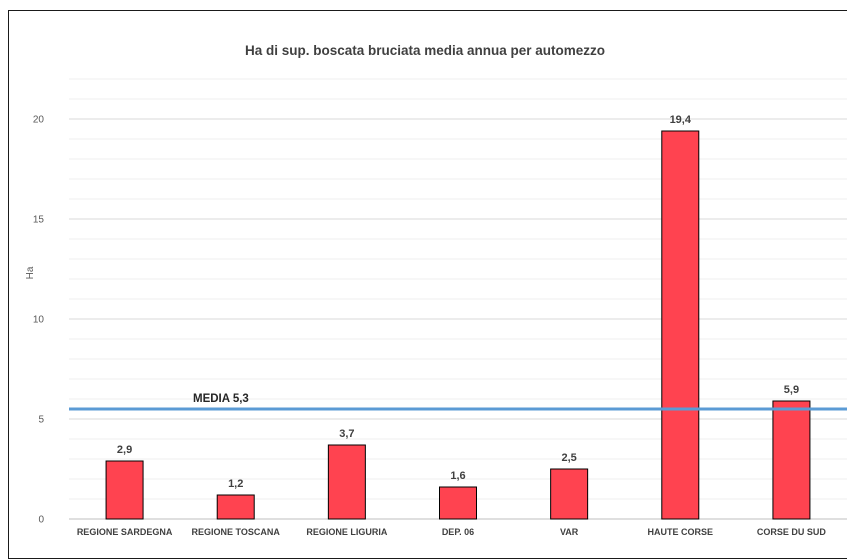  Describe the element at coordinates (41, 520) in the screenshot. I see `y-tick-label: 0` at that location.